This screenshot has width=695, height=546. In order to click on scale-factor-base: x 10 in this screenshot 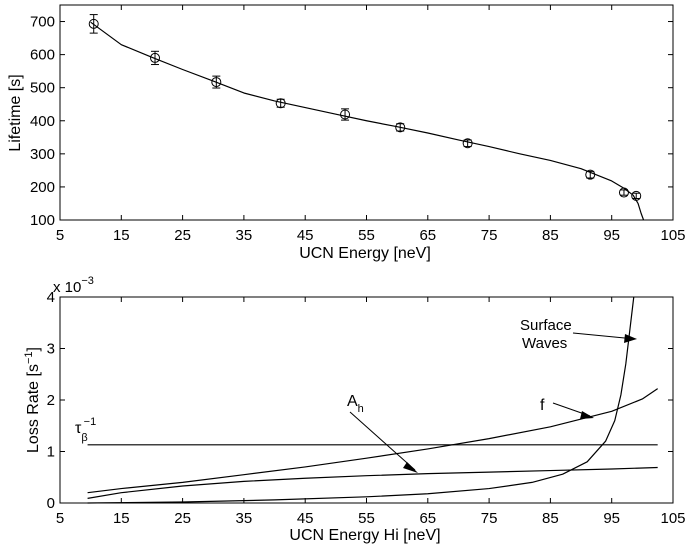, I will do `click(67, 287)`.